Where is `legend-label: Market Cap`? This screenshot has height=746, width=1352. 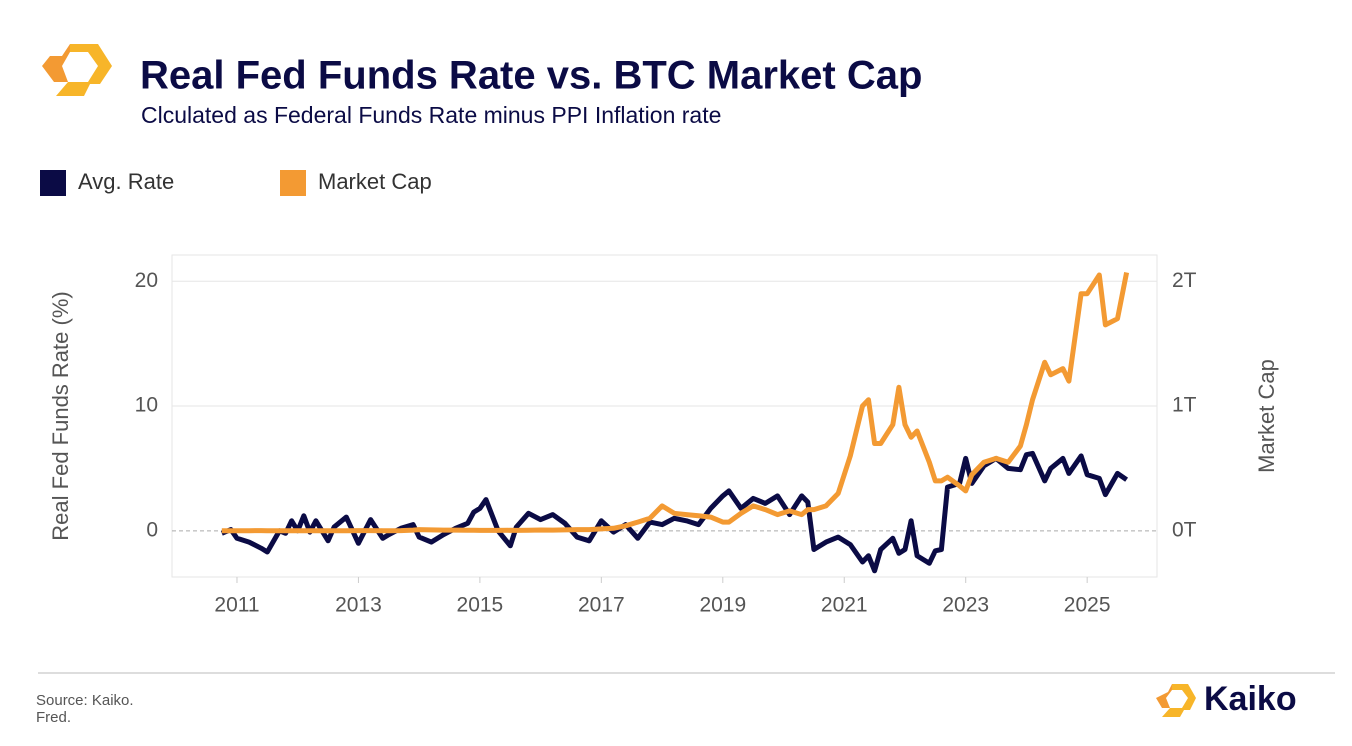
legend-label: Market Cap is located at coordinates (375, 181).